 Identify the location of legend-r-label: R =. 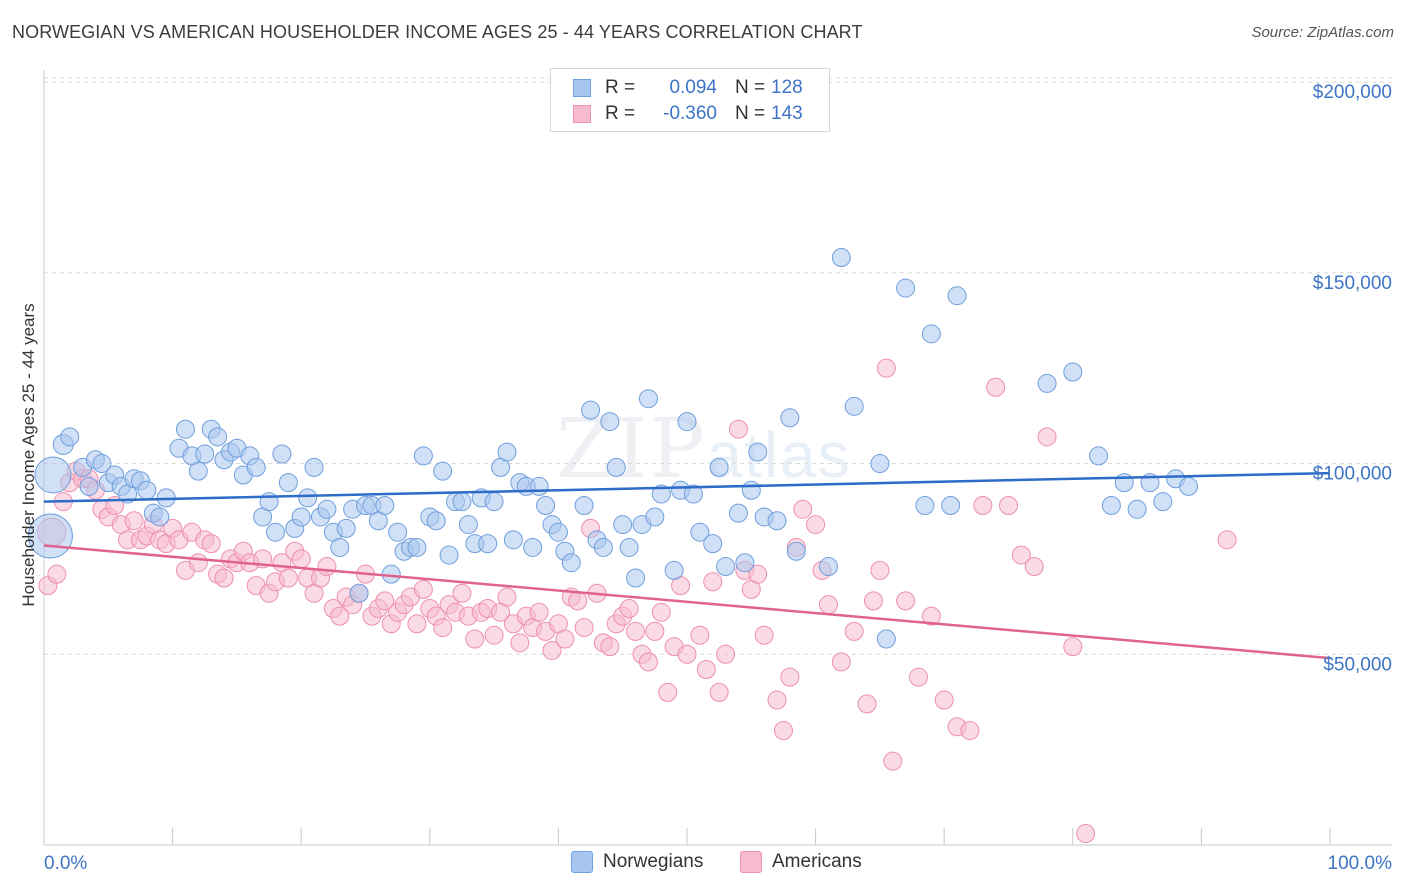
(620, 113).